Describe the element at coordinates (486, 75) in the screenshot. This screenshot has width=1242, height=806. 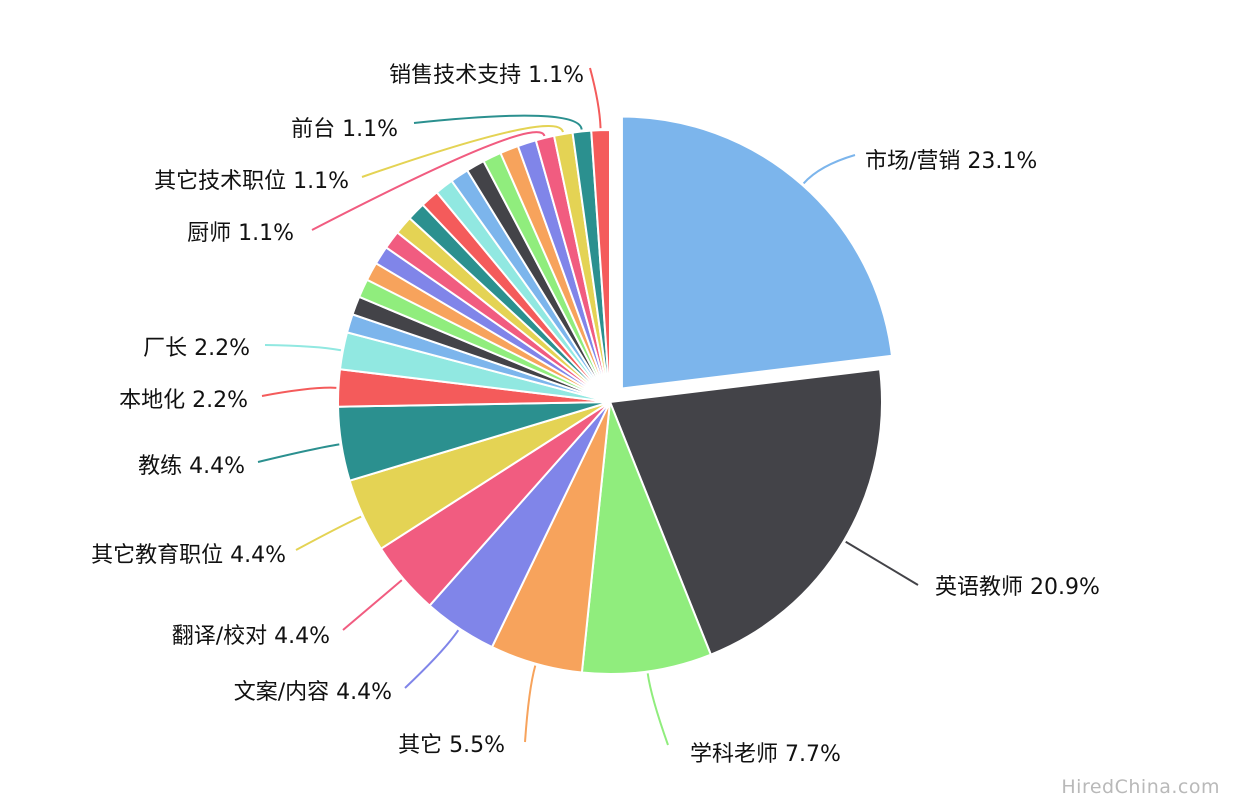
I see `data-label: 销售技术支持 1.1%` at that location.